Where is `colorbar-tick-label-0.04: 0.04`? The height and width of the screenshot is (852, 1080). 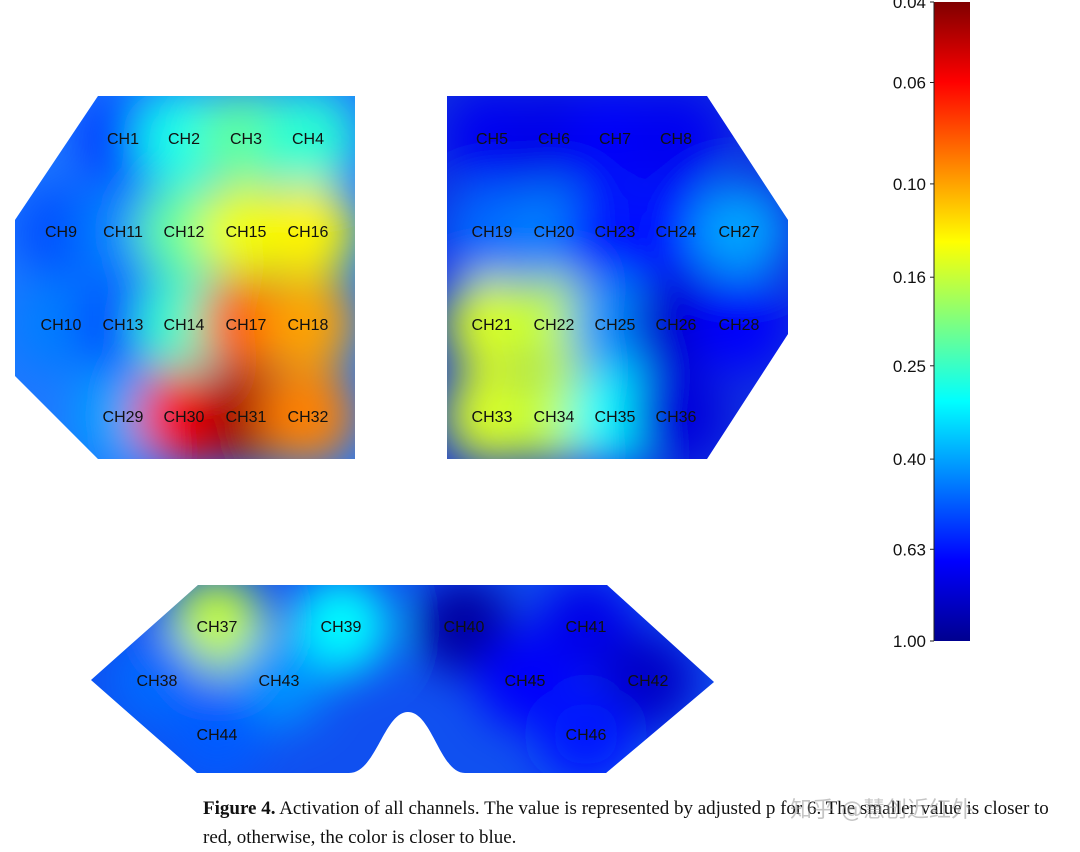 colorbar-tick-label-0.04: 0.04 is located at coordinates (909, 6).